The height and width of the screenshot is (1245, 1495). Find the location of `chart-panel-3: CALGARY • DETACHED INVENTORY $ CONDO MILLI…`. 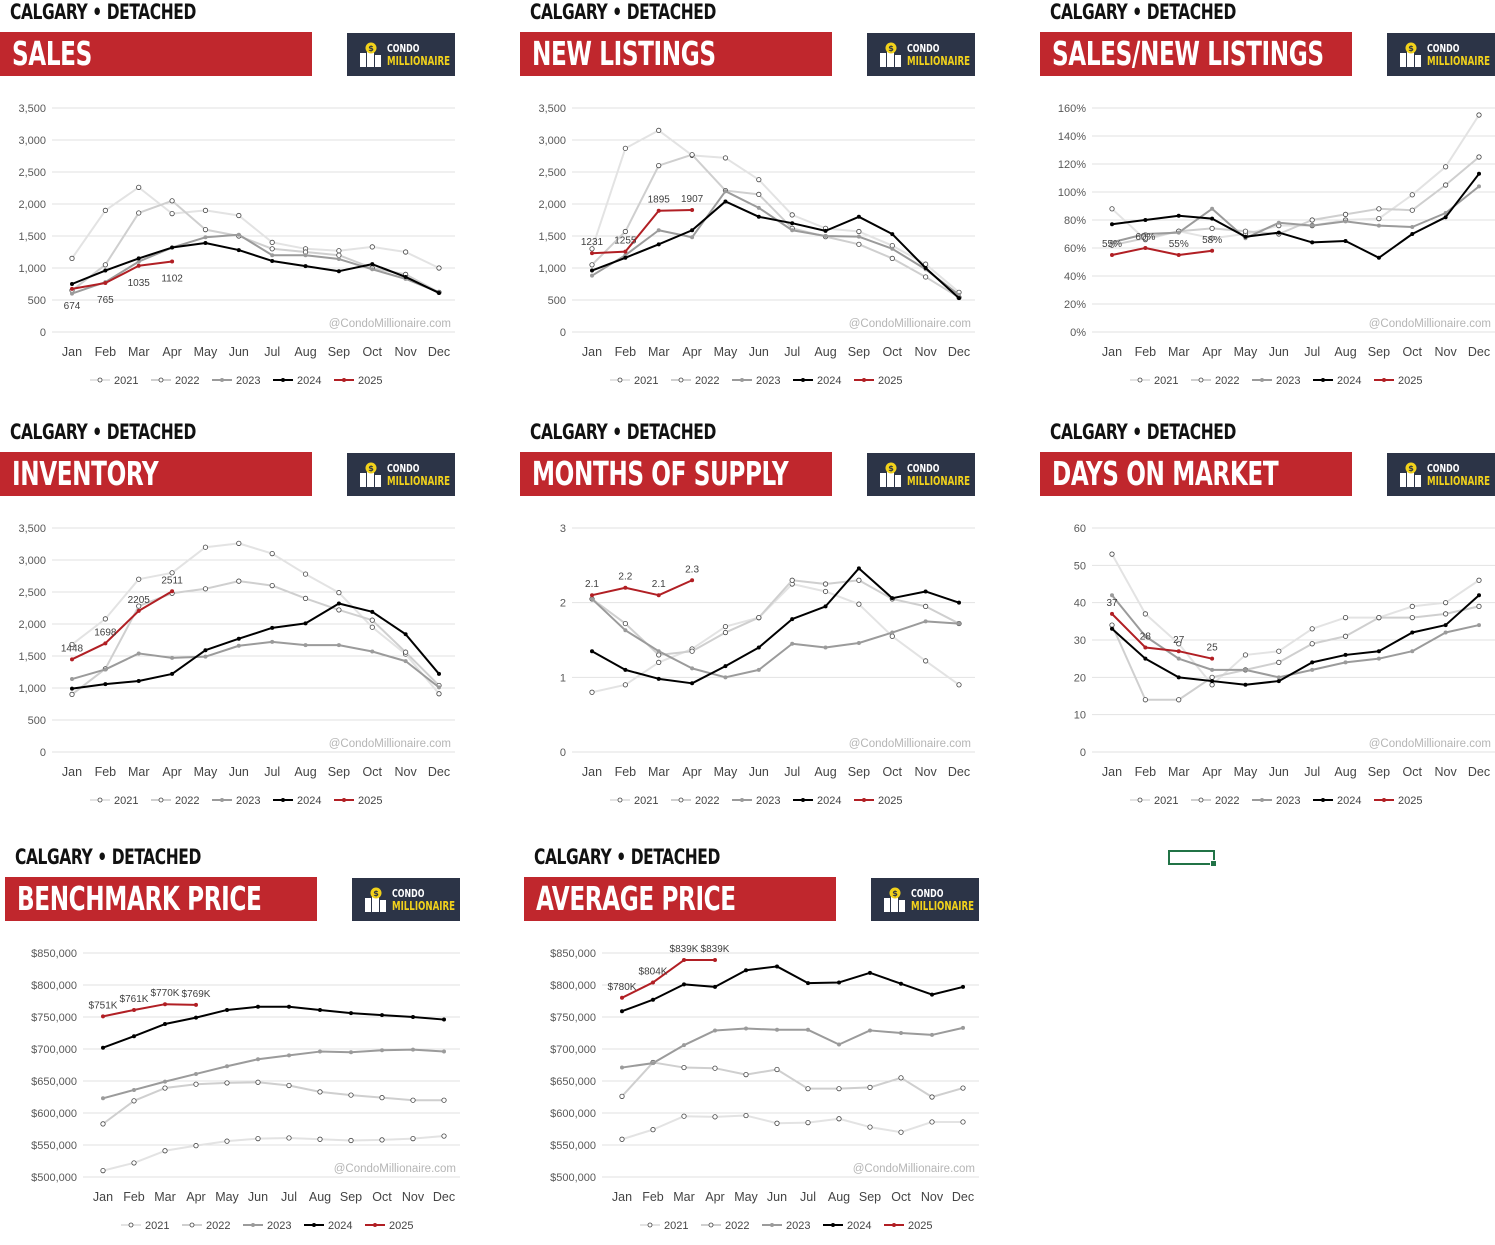

chart-panel-3: CALGARY • DETACHED INVENTORY $ CONDO MILLI… is located at coordinates (235, 620).